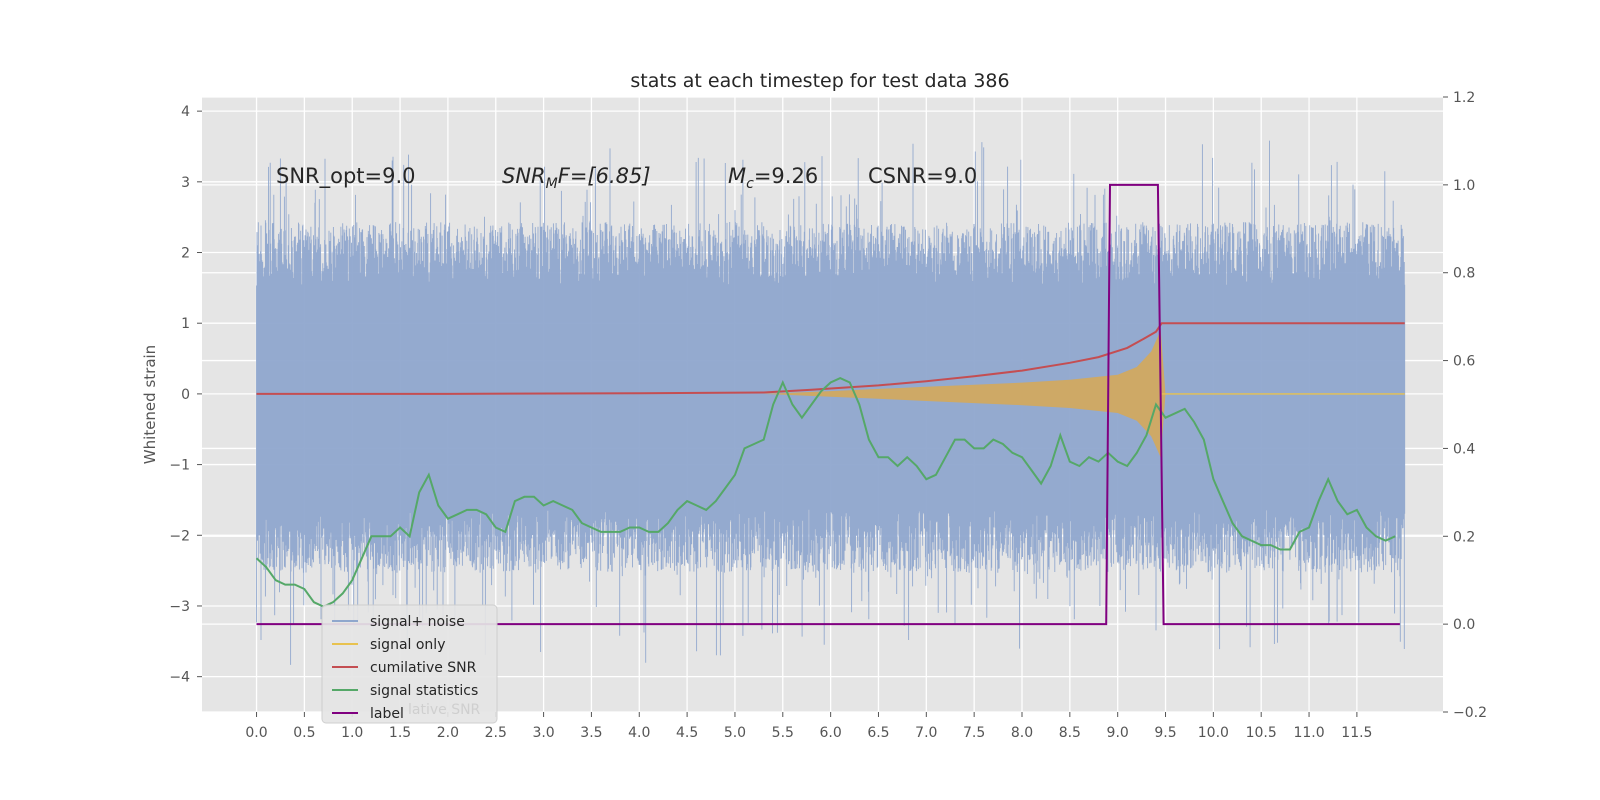 The image size is (1600, 800). Describe the element at coordinates (185, 254) in the screenshot. I see `y-tick-label: 2` at that location.